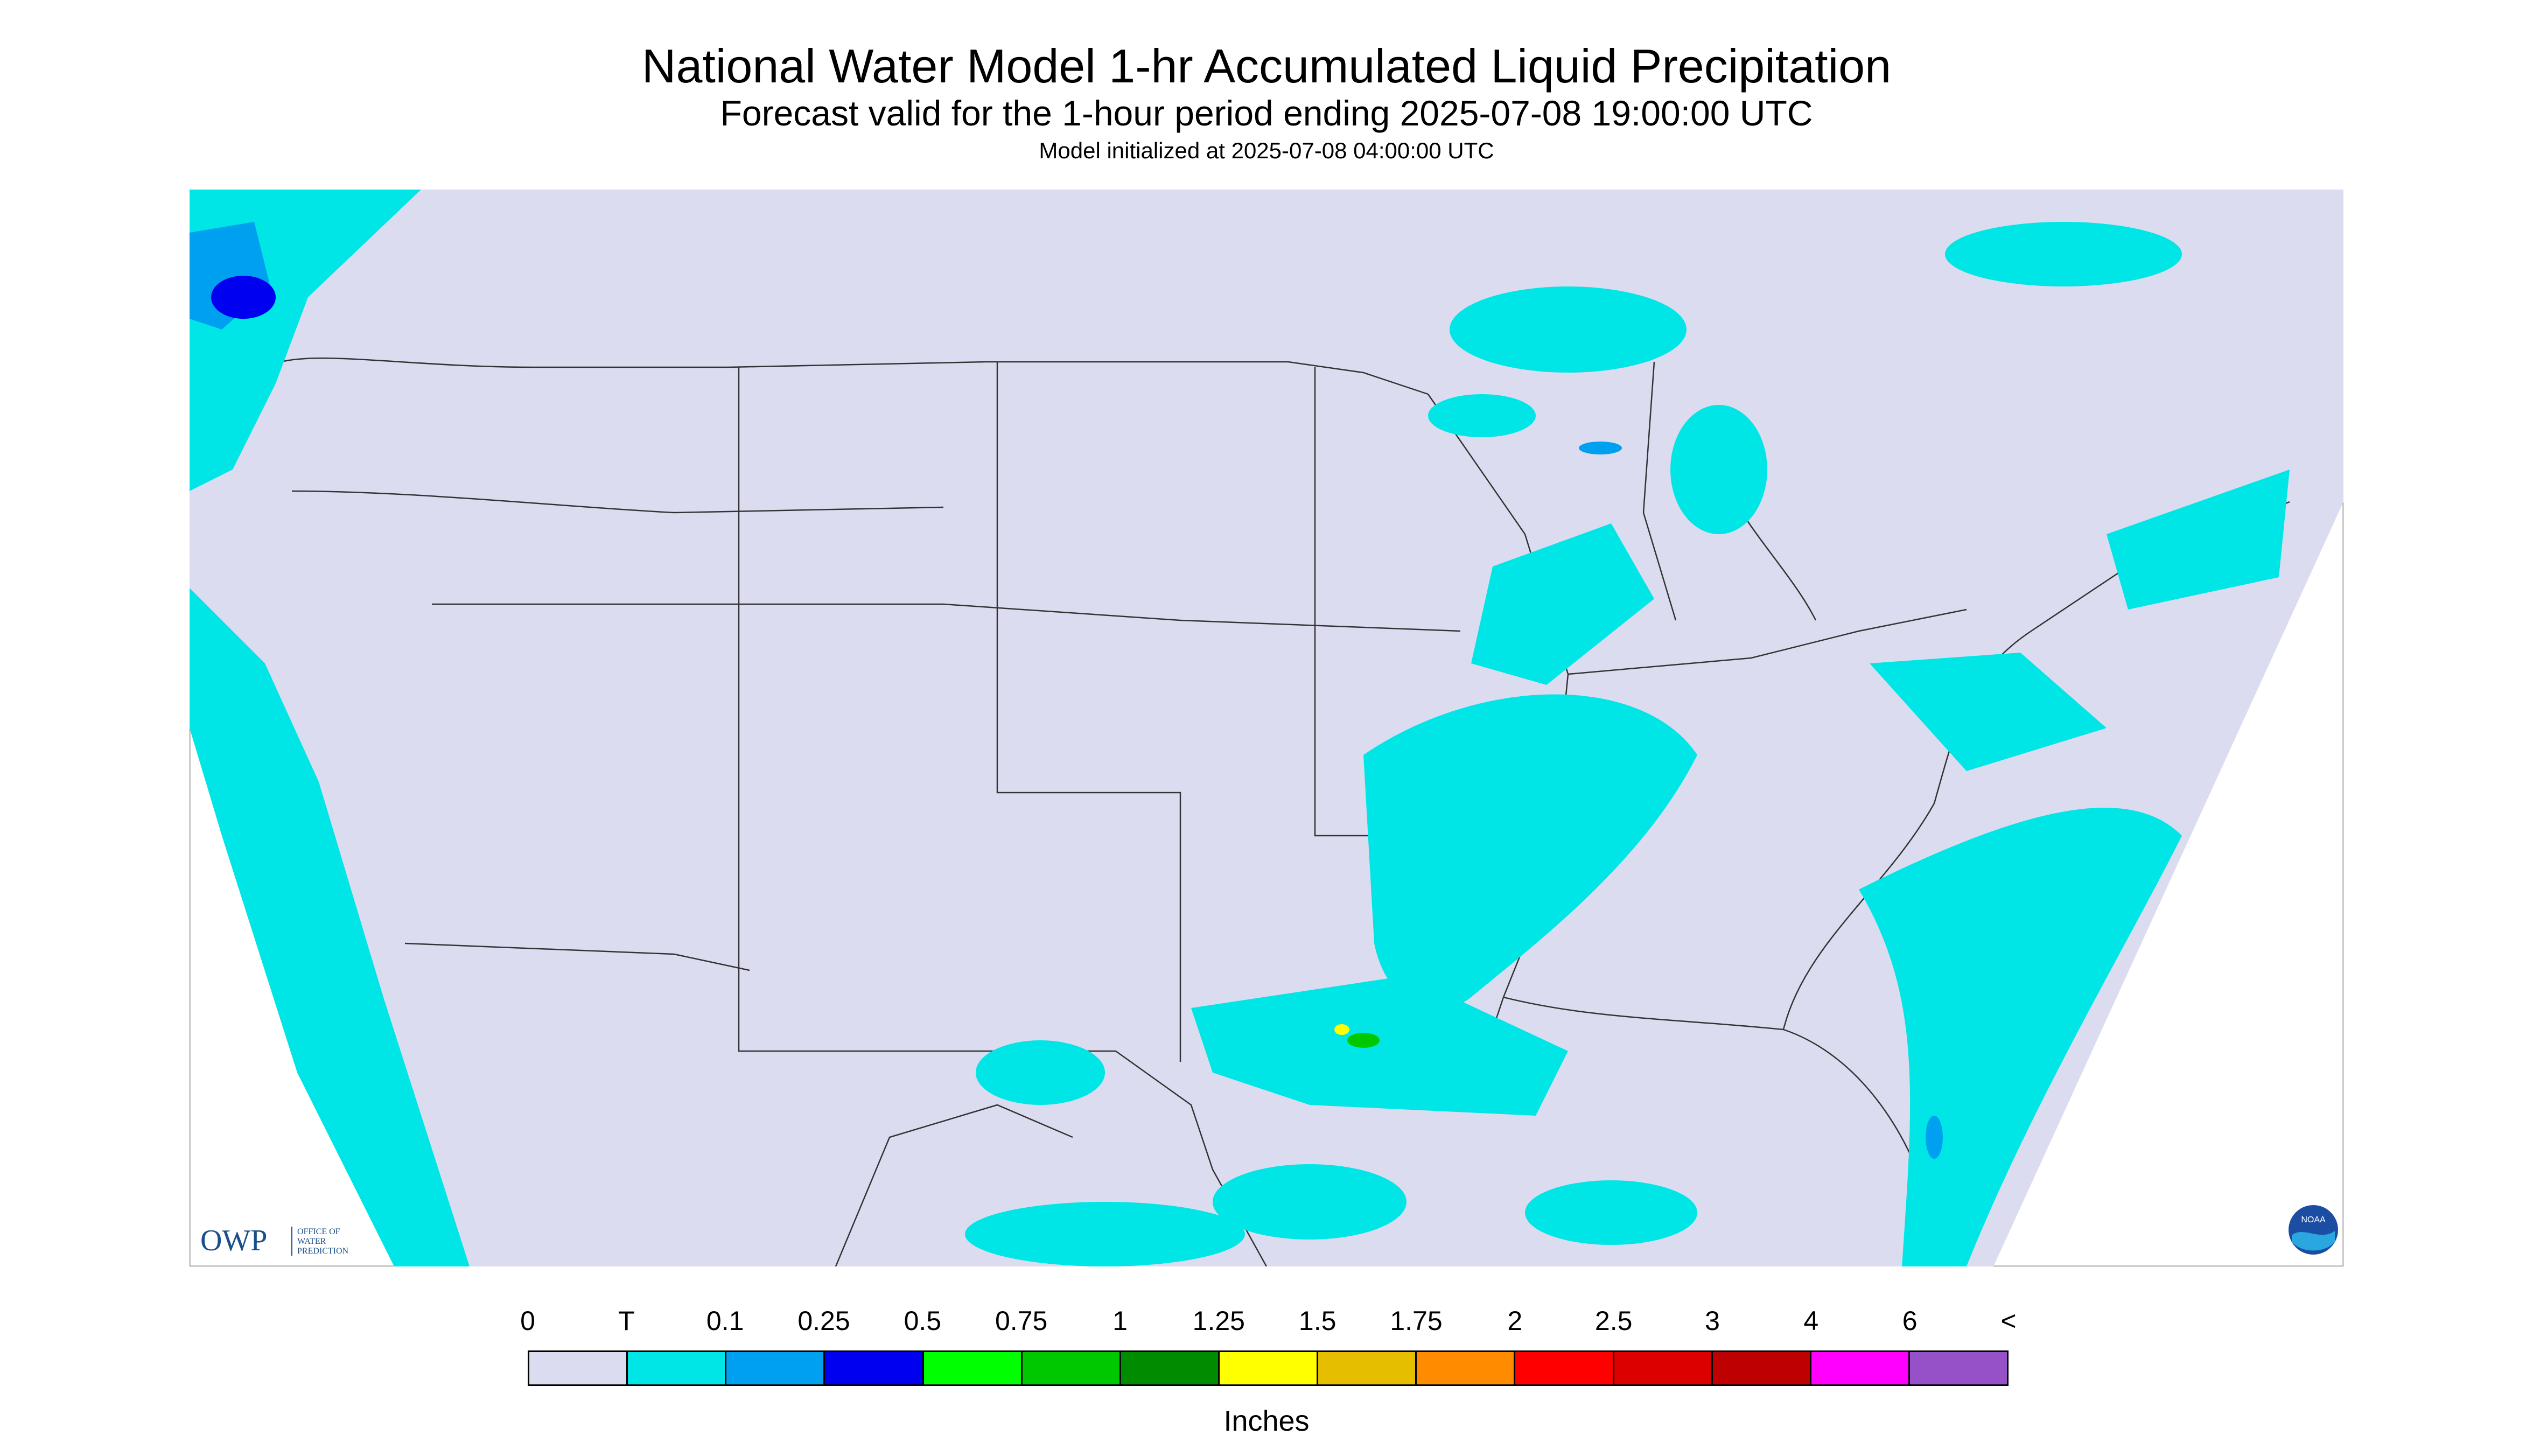  Describe the element at coordinates (1811, 1321) in the screenshot. I see `legend-tick-label: 4` at that location.